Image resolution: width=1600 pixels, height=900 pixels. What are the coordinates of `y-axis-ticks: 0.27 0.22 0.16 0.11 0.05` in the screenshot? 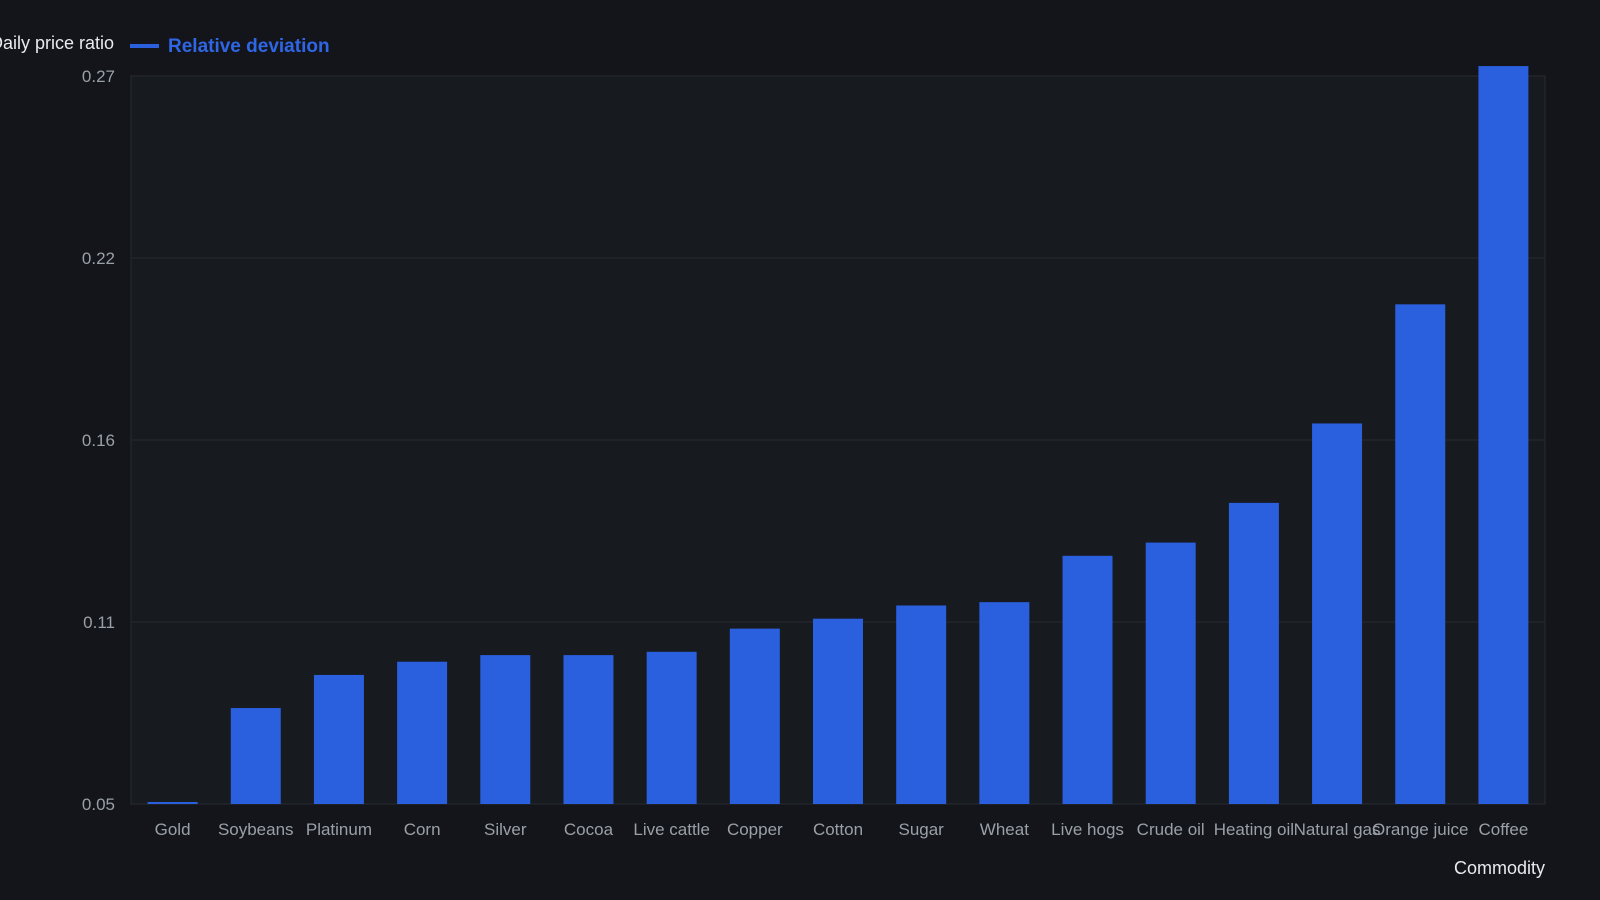 It's located at (98, 440).